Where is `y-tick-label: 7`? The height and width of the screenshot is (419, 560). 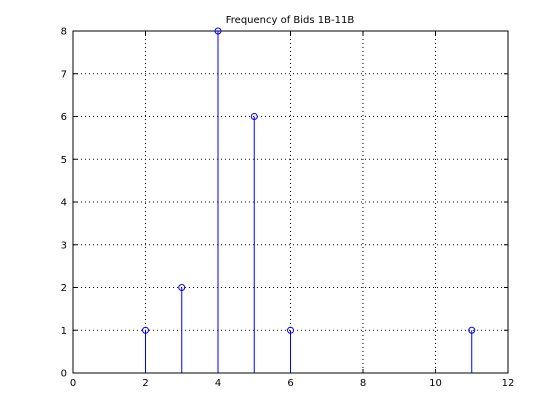 y-tick-label: 7 is located at coordinates (64, 74).